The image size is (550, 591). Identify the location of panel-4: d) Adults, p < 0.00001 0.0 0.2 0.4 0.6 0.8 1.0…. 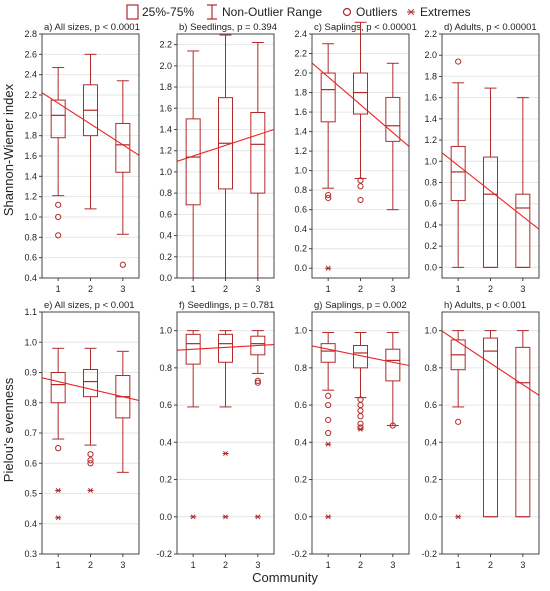
(482, 158).